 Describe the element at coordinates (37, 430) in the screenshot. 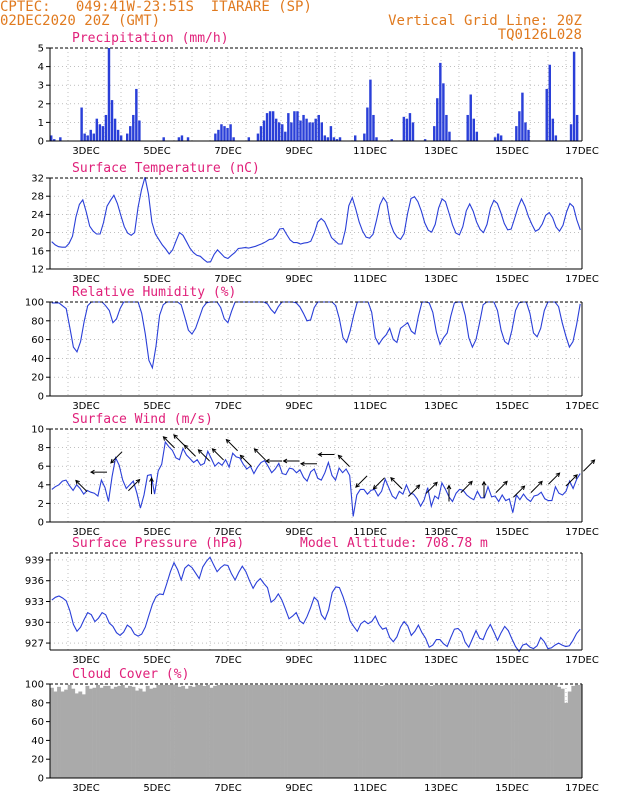

I see `y-tick-label: 10` at that location.